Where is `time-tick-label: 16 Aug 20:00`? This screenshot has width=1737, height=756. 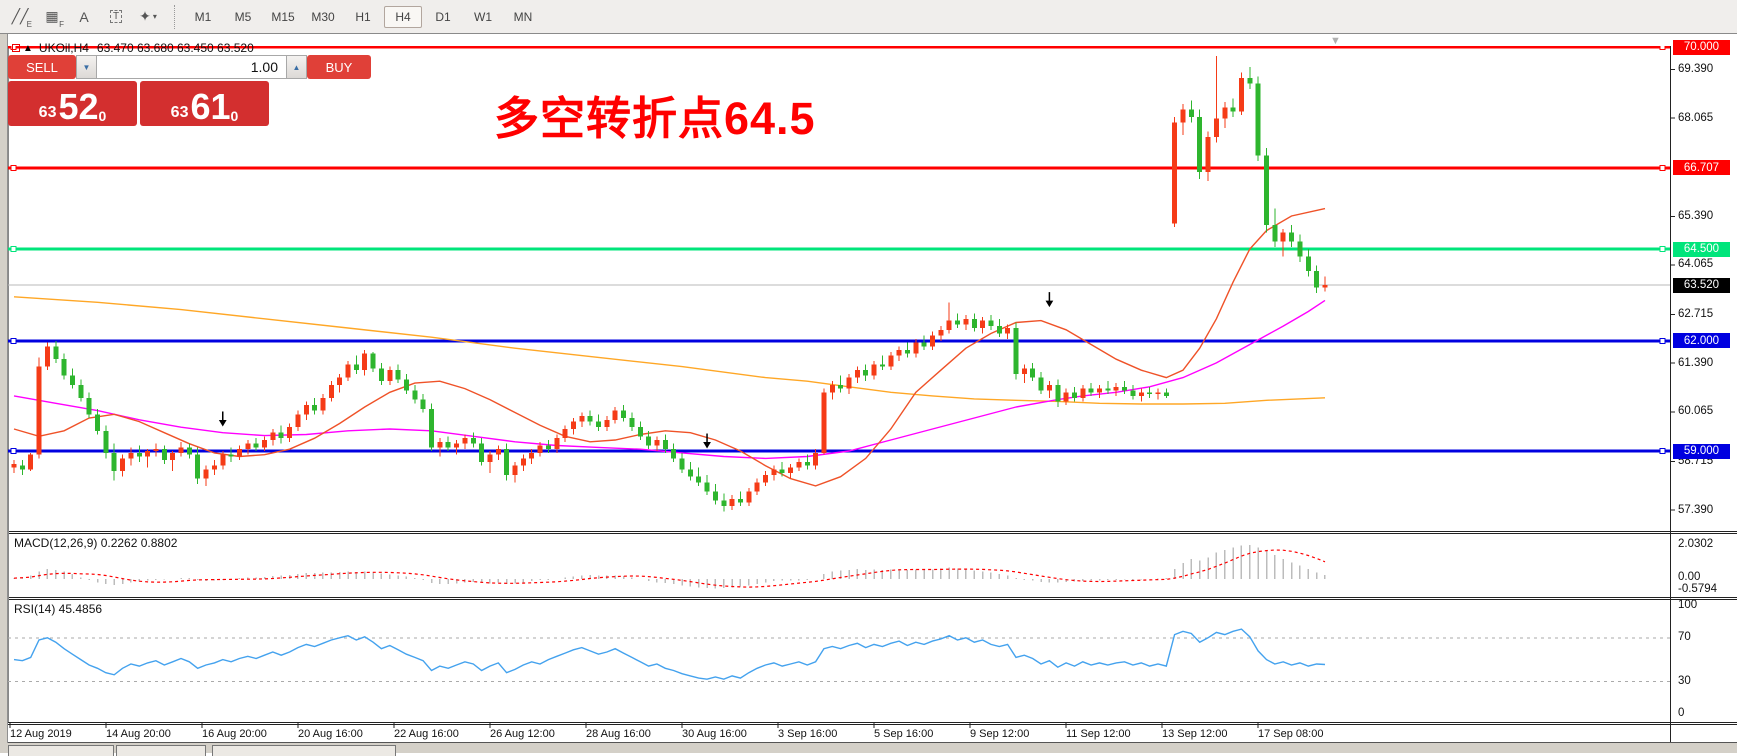 time-tick-label: 16 Aug 20:00 is located at coordinates (234, 734).